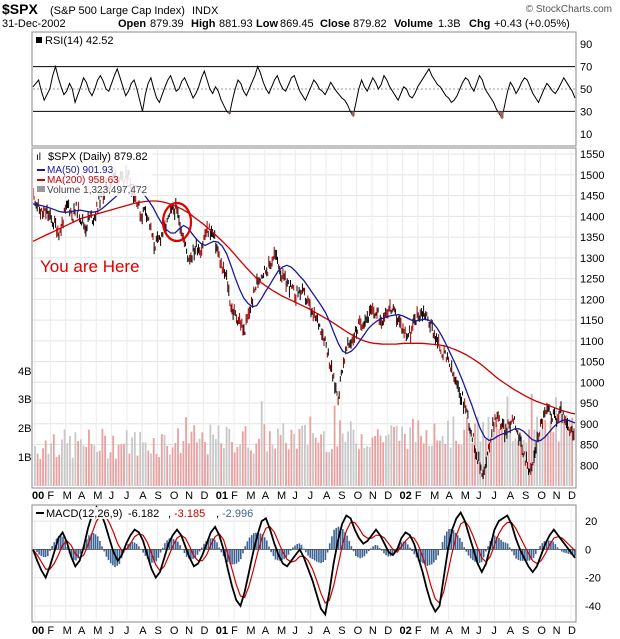  What do you see at coordinates (204, 631) in the screenshot?
I see `x-axis-label: D` at bounding box center [204, 631].